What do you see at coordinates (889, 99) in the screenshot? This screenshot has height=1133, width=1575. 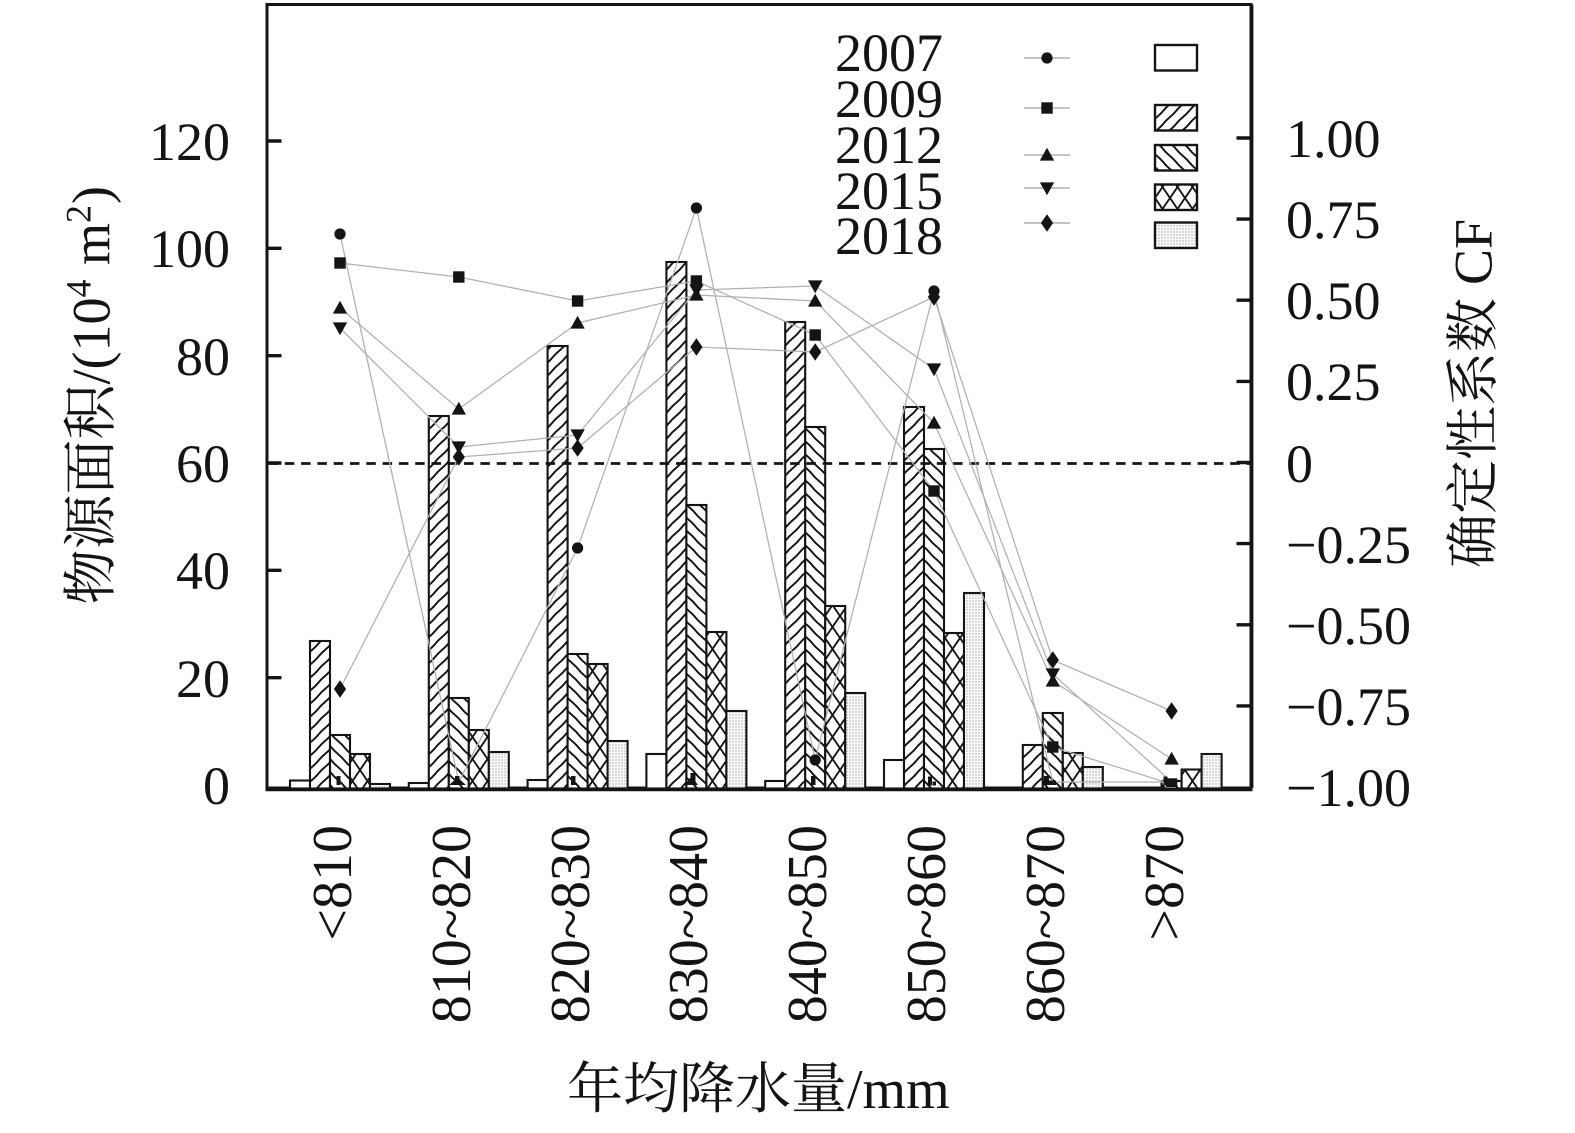 I see `svg-text: 2009` at bounding box center [889, 99].